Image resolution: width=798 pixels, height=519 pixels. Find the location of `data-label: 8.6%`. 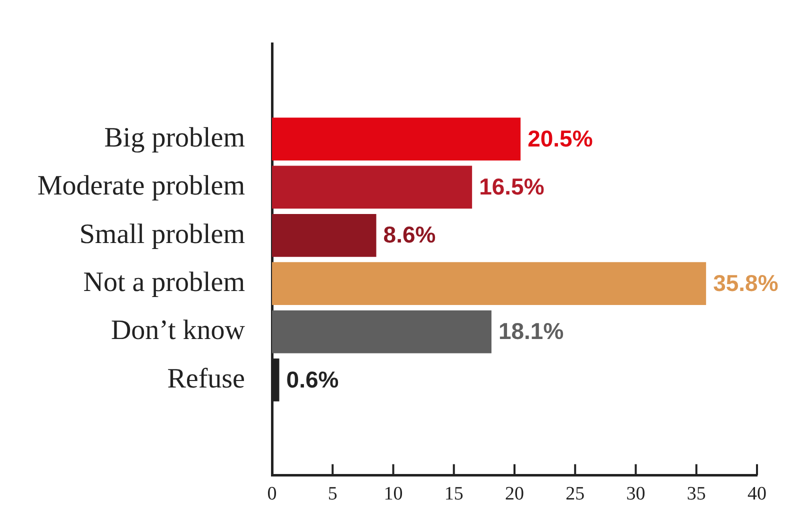

data-label: 8.6% is located at coordinates (409, 235).